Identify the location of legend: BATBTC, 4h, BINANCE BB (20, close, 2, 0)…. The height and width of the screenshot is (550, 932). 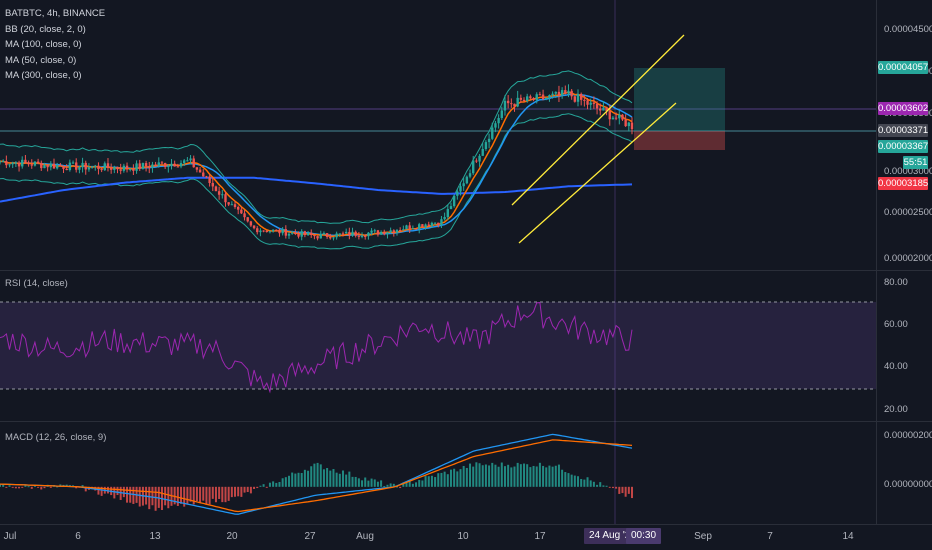
(55, 45).